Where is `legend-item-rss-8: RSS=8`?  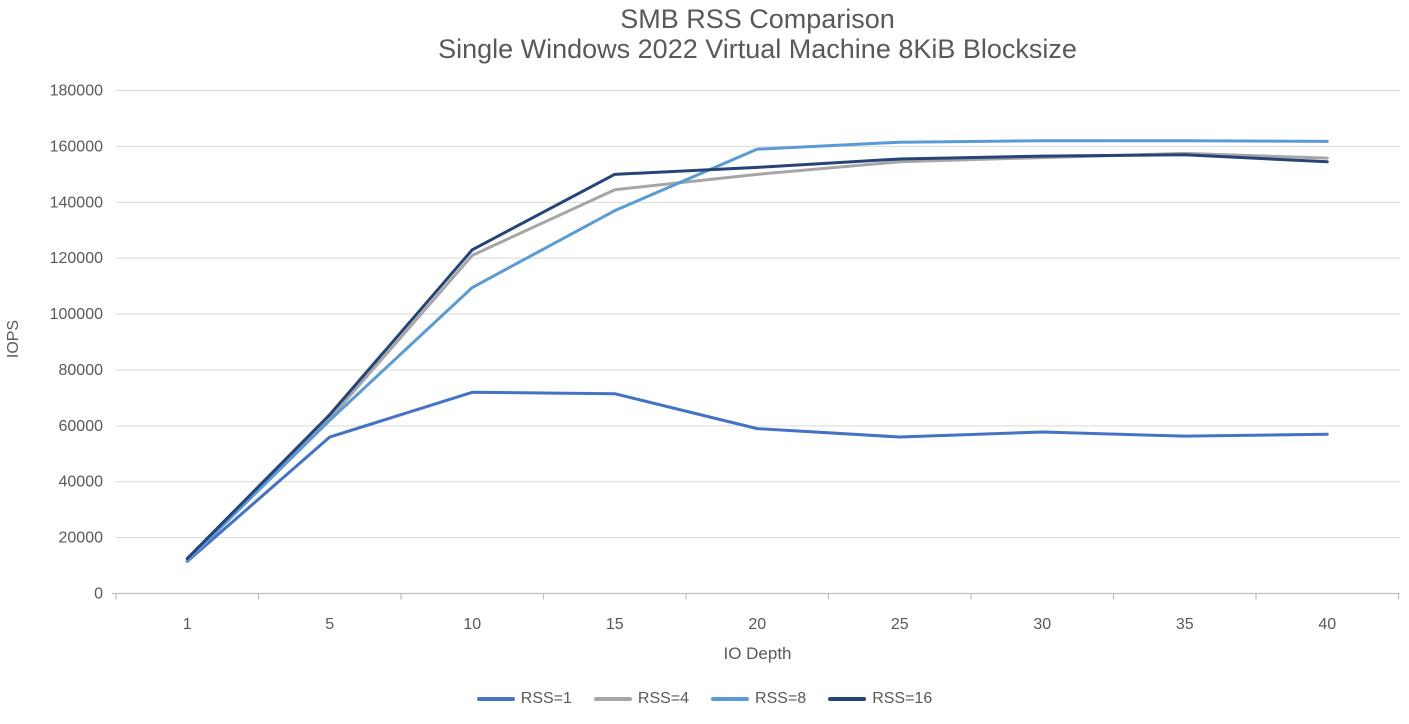
legend-item-rss-8: RSS=8 is located at coordinates (758, 699).